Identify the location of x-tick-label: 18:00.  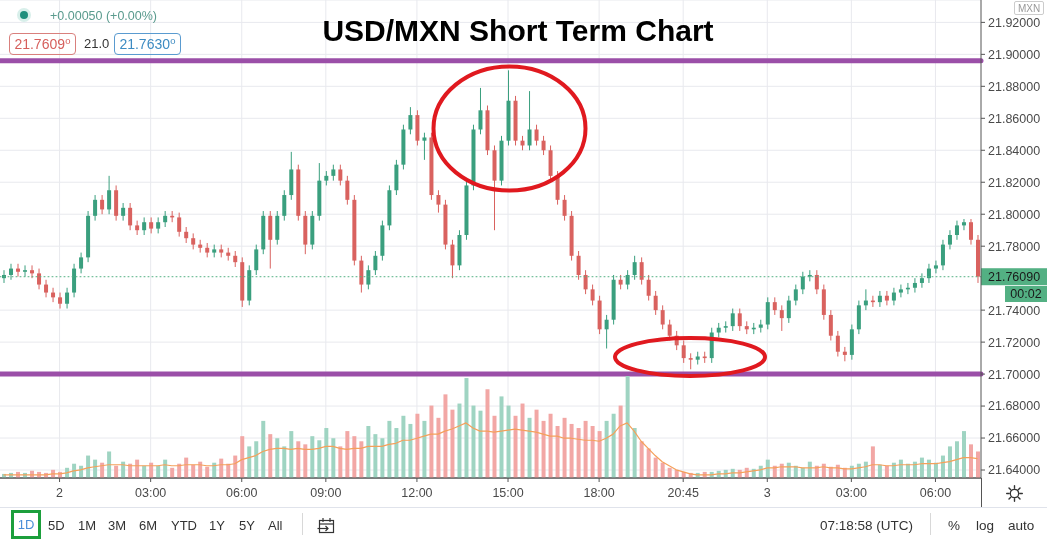
(599, 493).